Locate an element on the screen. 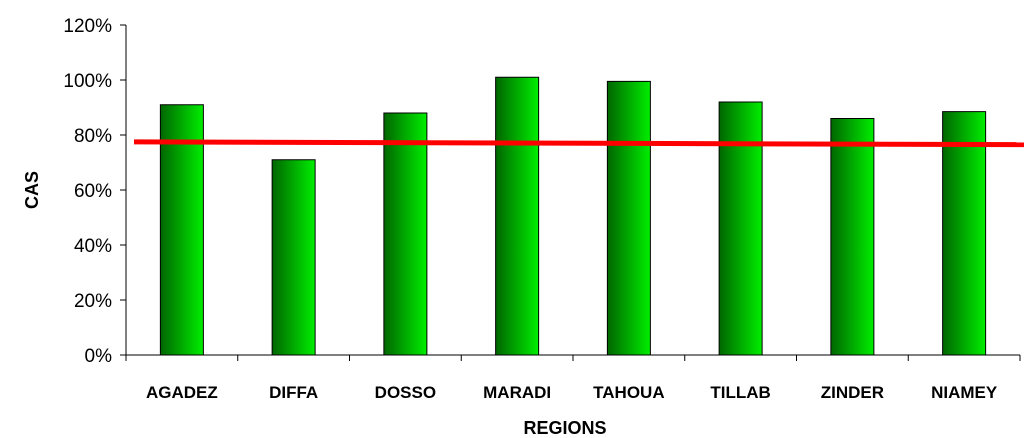 The height and width of the screenshot is (438, 1024). y-tick-label: 100% is located at coordinates (87, 81).